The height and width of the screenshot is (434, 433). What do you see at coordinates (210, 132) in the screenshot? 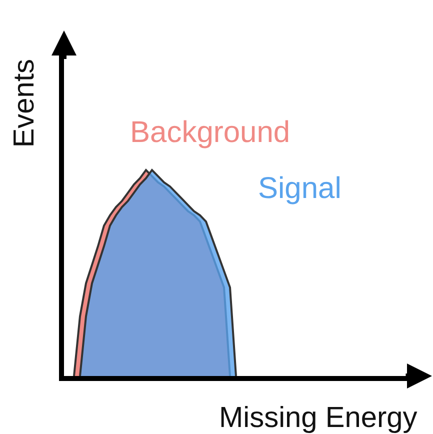
I see `series-label: Background` at bounding box center [210, 132].